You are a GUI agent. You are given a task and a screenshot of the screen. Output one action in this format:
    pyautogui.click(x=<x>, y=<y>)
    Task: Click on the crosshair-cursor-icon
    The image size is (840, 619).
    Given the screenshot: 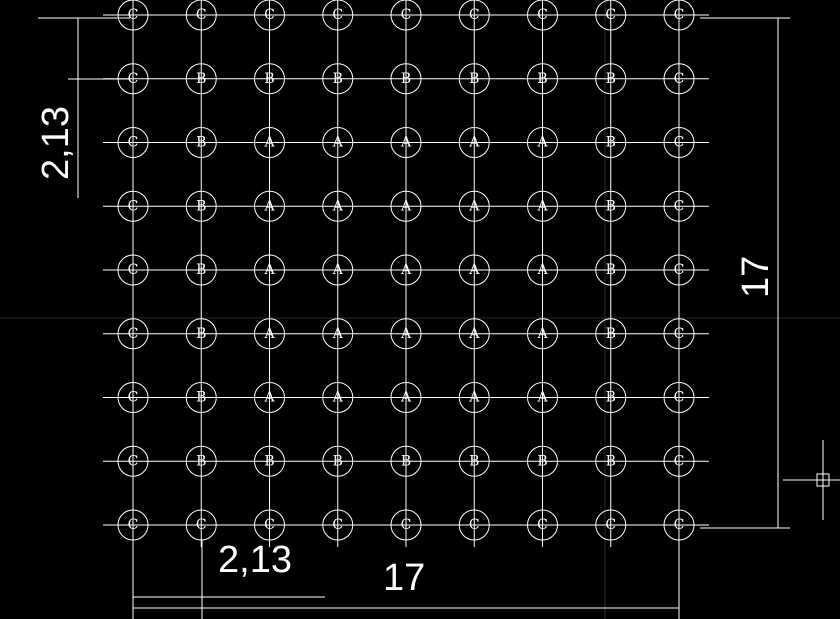 What is the action you would take?
    pyautogui.click(x=811, y=480)
    